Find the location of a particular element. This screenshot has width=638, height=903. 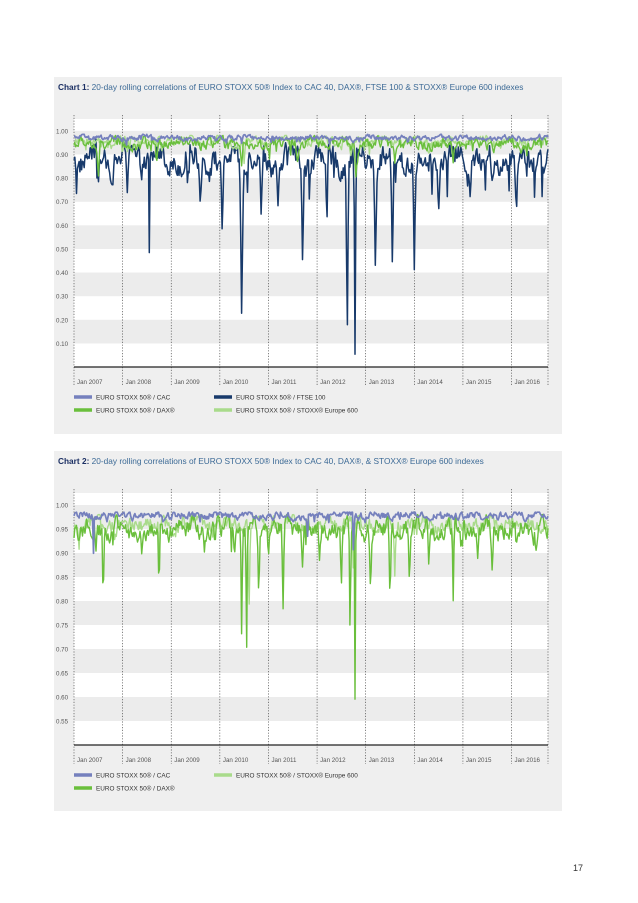

y-tick-label: 0.95 is located at coordinates (62, 530).